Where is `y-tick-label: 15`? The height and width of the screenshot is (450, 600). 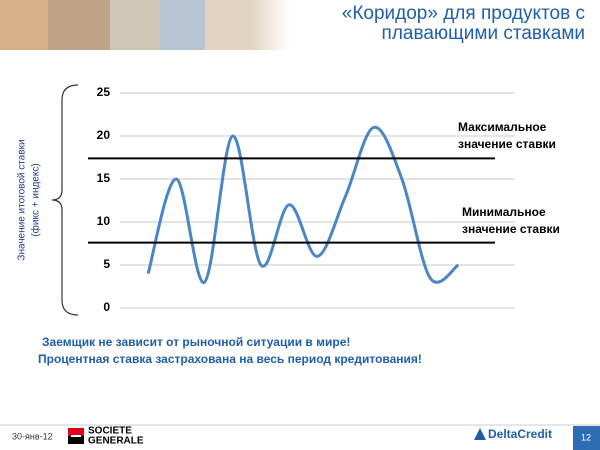 y-tick-label: 15 is located at coordinates (104, 178).